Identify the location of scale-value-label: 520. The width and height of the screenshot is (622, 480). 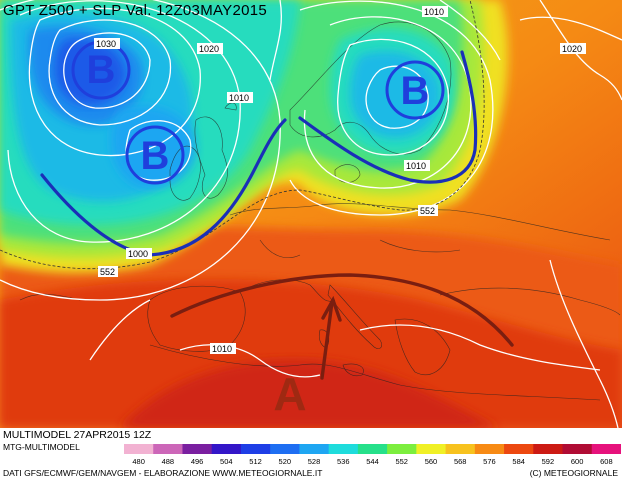
(285, 461).